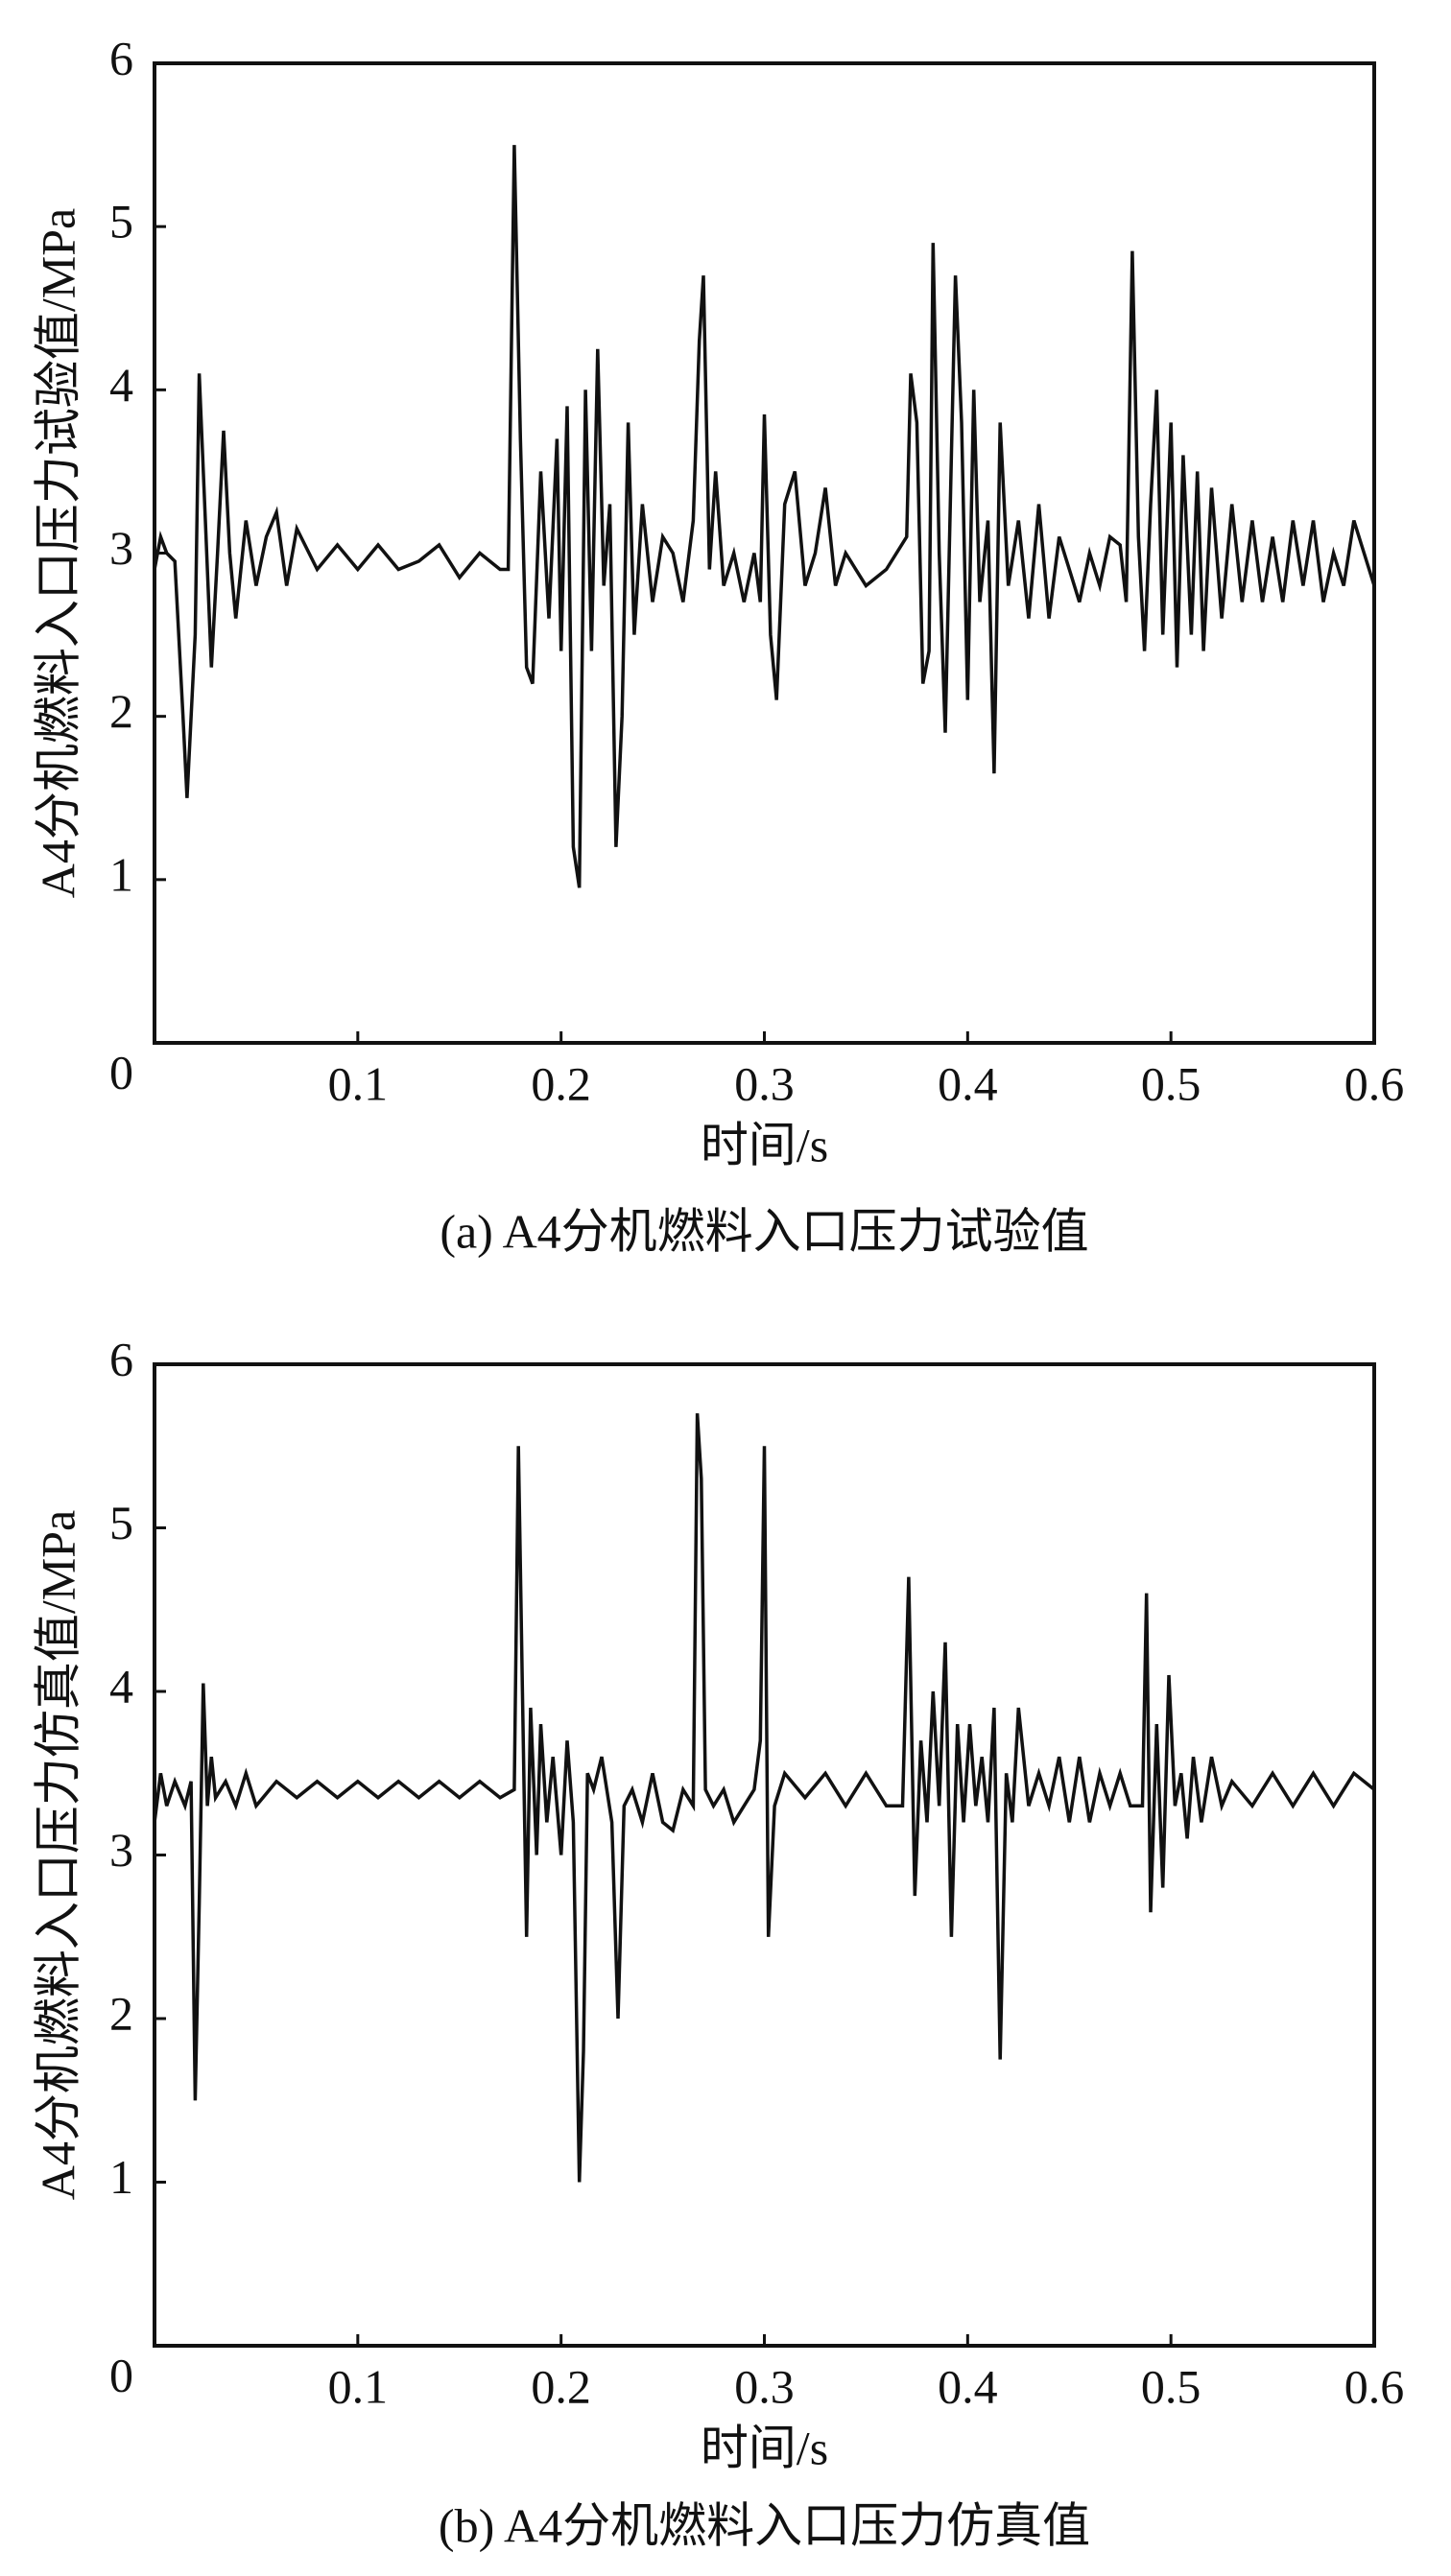 The image size is (1451, 2576). What do you see at coordinates (764, 2525) in the screenshot?
I see `caption: (b) A4分机燃料入口压力仿真值` at bounding box center [764, 2525].